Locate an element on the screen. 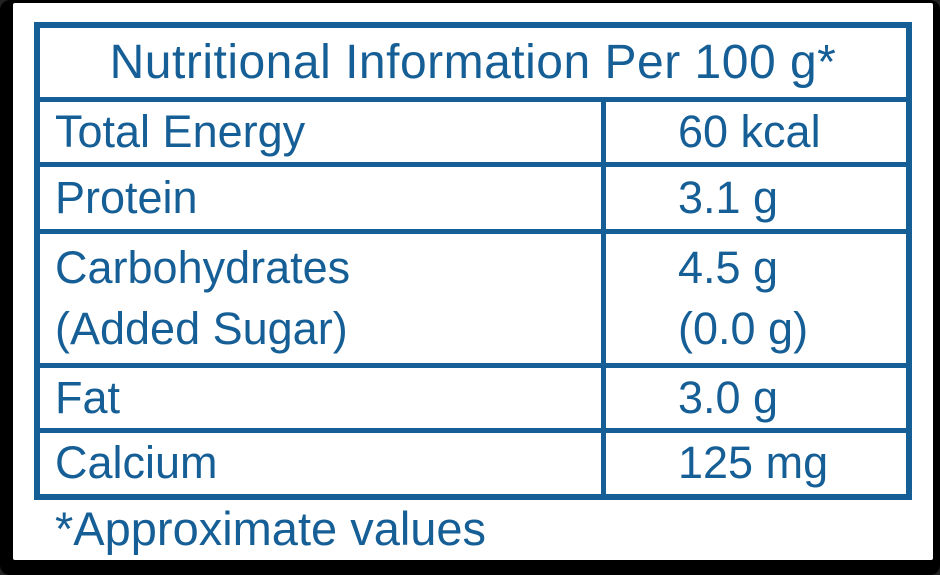  row-value: 60 kcal is located at coordinates (753, 132).